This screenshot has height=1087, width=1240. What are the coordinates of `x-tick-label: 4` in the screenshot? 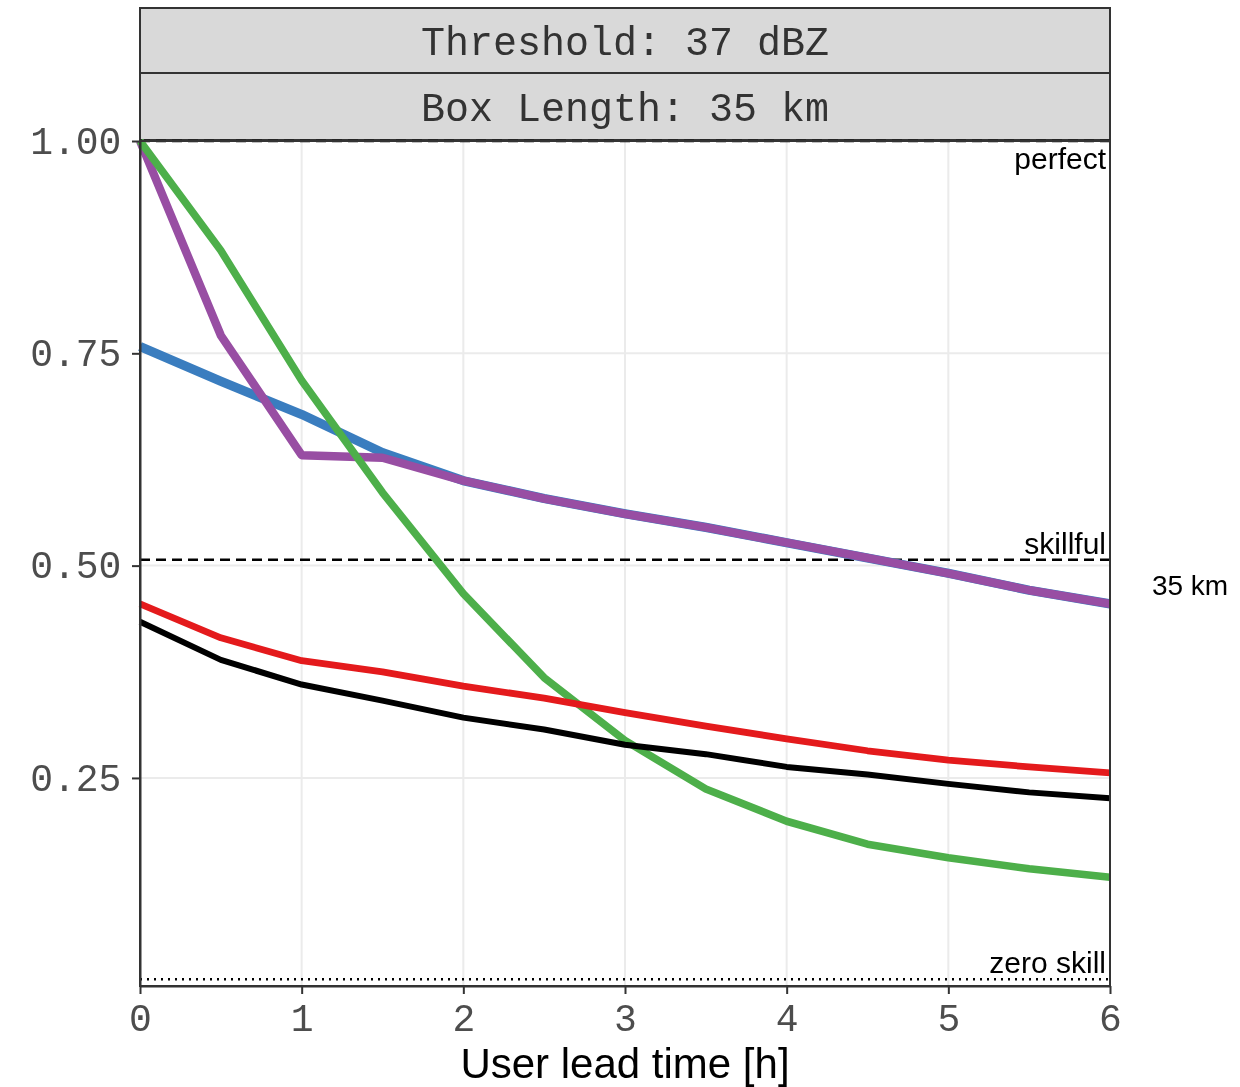 It's located at (787, 1021).